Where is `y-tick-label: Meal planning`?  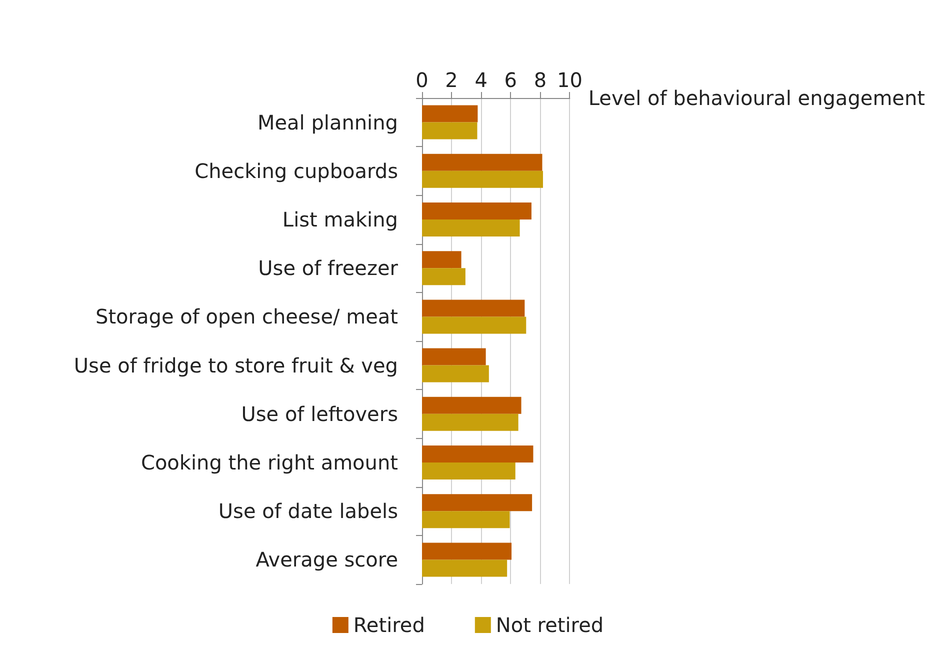
y-tick-label: Meal planning is located at coordinates (327, 122).